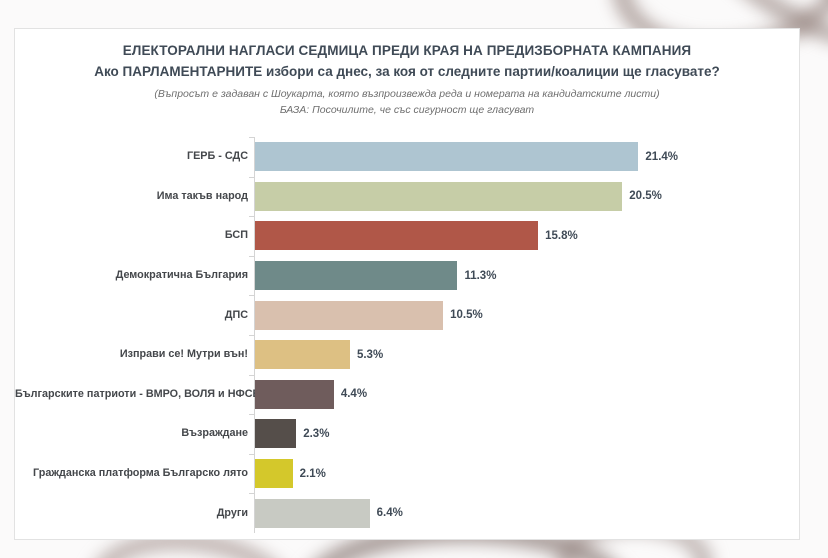 This screenshot has height=558, width=828. I want to click on bar-value-label: 11.3%, so click(480, 275).